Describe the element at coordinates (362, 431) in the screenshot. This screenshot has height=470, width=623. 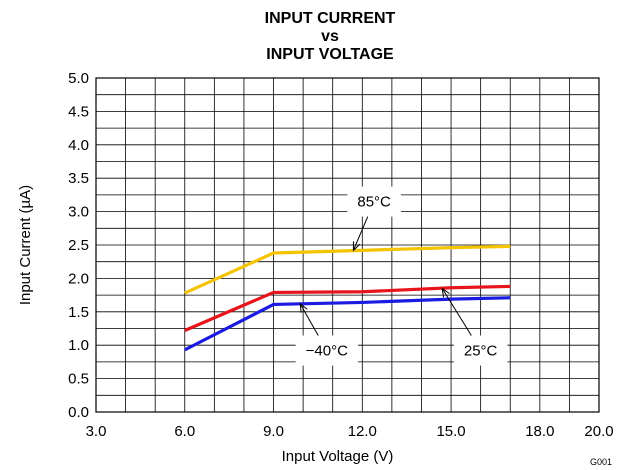
I see `x-tick-label: 12.0` at that location.